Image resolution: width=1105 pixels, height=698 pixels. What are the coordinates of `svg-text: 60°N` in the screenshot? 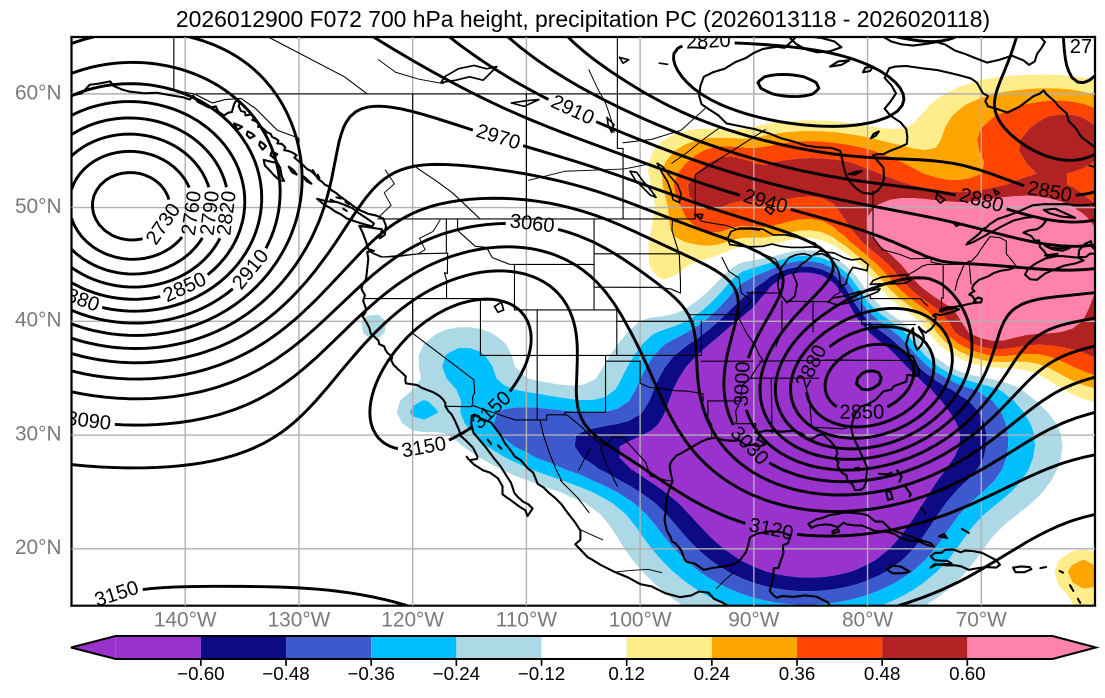 It's located at (38, 92).